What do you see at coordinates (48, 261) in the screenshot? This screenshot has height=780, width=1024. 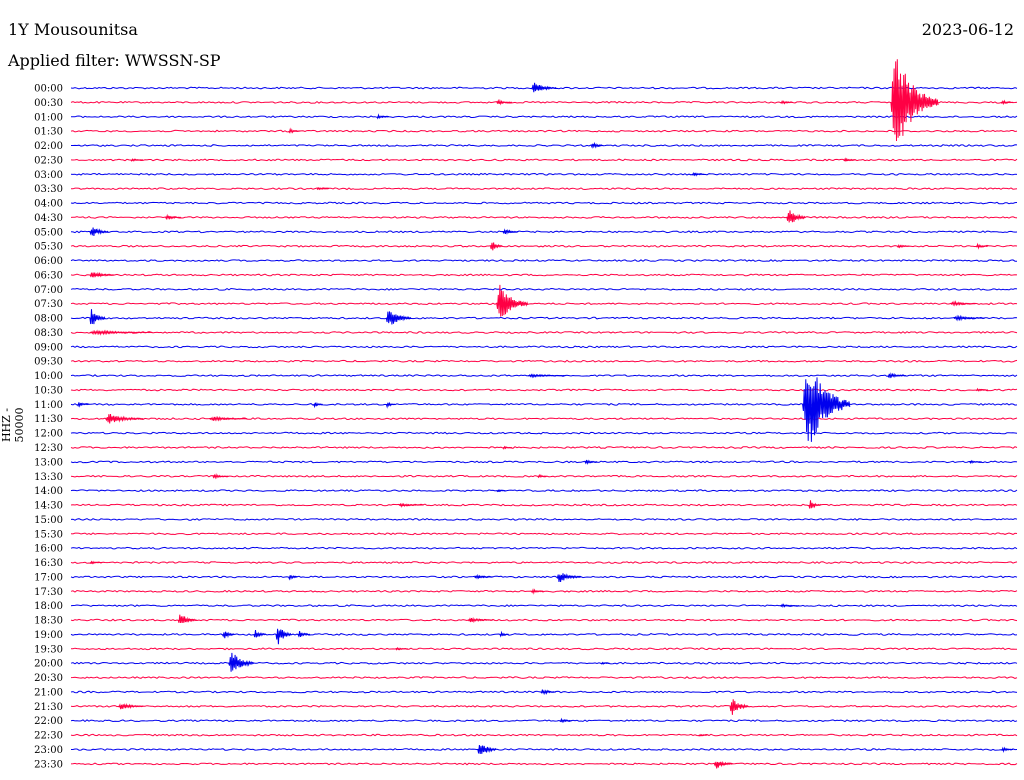 I see `row-time-label: 06:00` at bounding box center [48, 261].